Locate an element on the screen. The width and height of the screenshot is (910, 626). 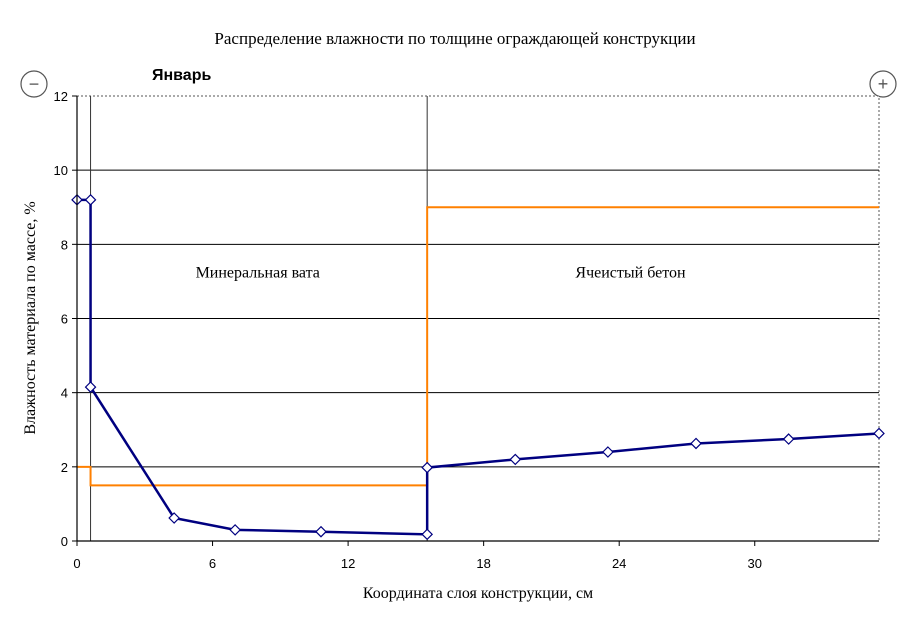
x-tick-label: 30 is located at coordinates (755, 563).